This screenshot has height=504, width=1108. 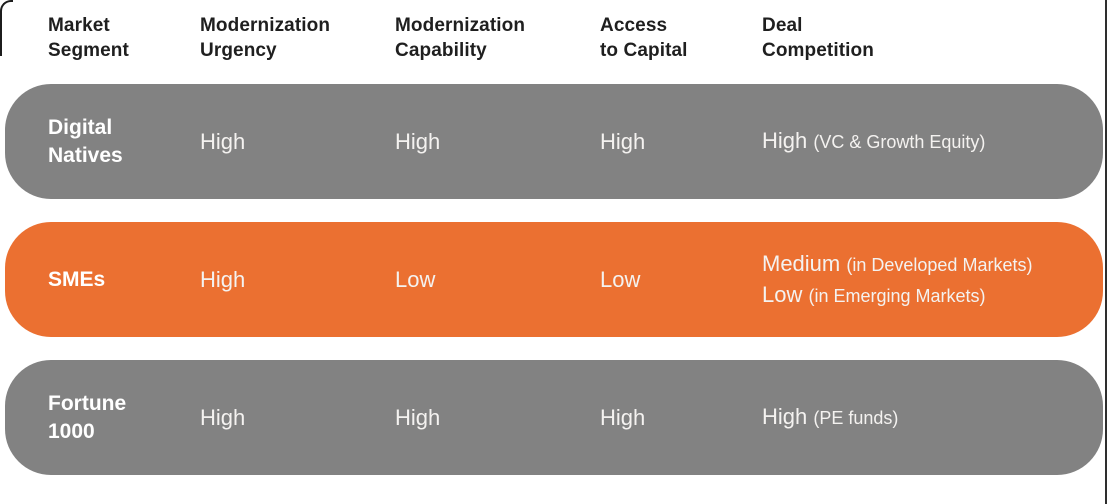 I want to click on segment-label: Digital Natives, so click(x=85, y=141).